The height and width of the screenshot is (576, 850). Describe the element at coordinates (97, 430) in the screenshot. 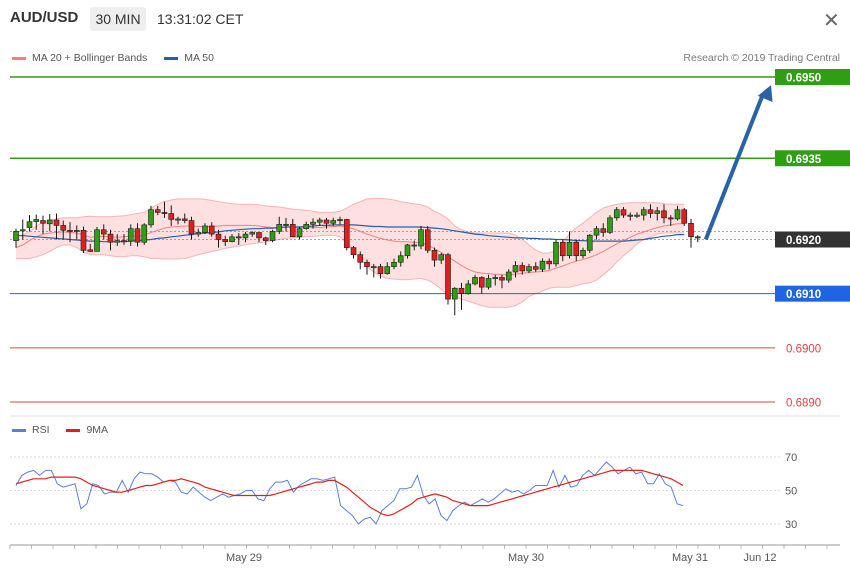

I see `legend-label-9ma: 9MA` at that location.